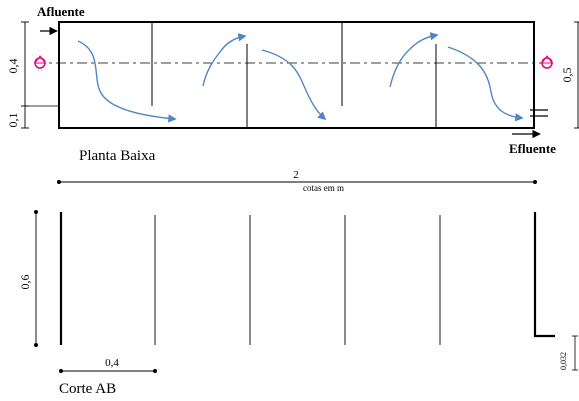  What do you see at coordinates (25, 282) in the screenshot?
I see `section-dim-height-value: 0,6` at bounding box center [25, 282].